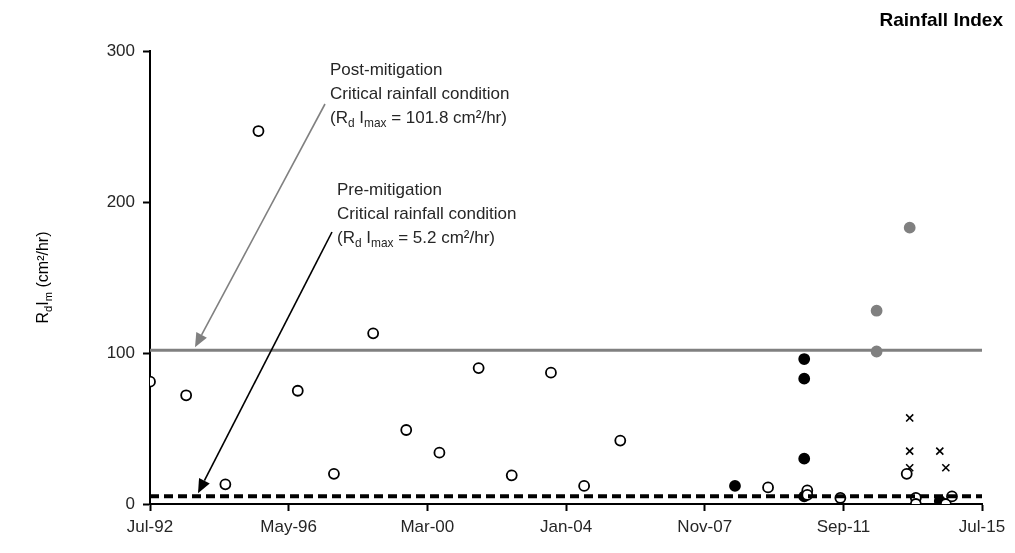 This screenshot has width=1015, height=553. Describe the element at coordinates (566, 526) in the screenshot. I see `x-tick-label: Jan-04` at that location.